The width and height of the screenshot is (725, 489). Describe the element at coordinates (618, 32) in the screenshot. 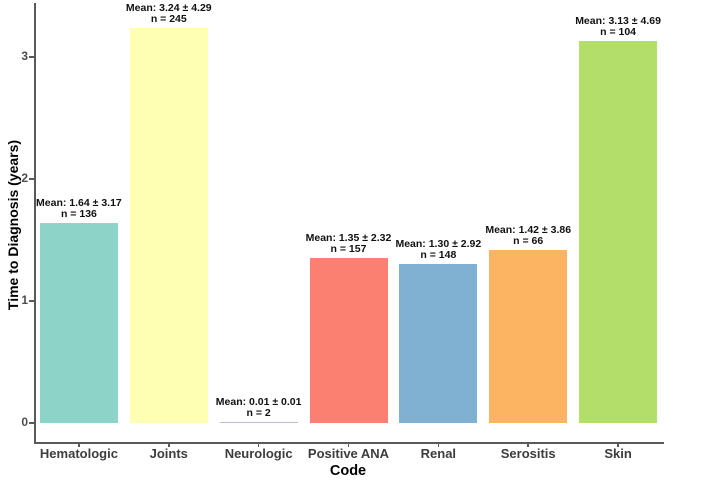

I see `annotation-n-text: n = 104` at that location.